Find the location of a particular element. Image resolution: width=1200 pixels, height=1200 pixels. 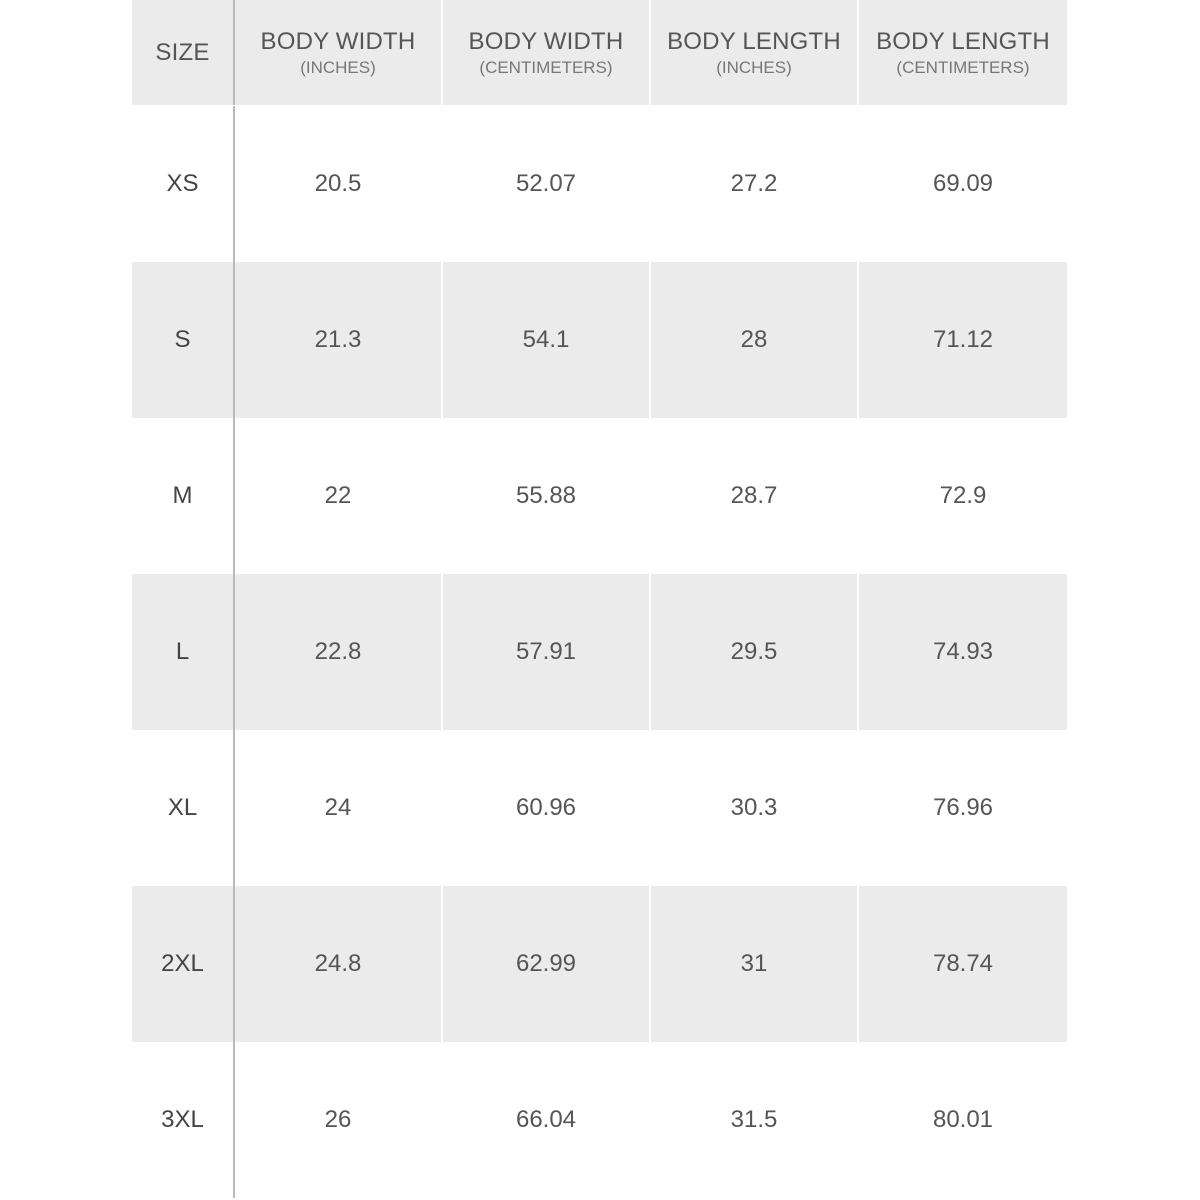

column-header: BODY WIDTH (CENTIMETERS) is located at coordinates (547, 52).